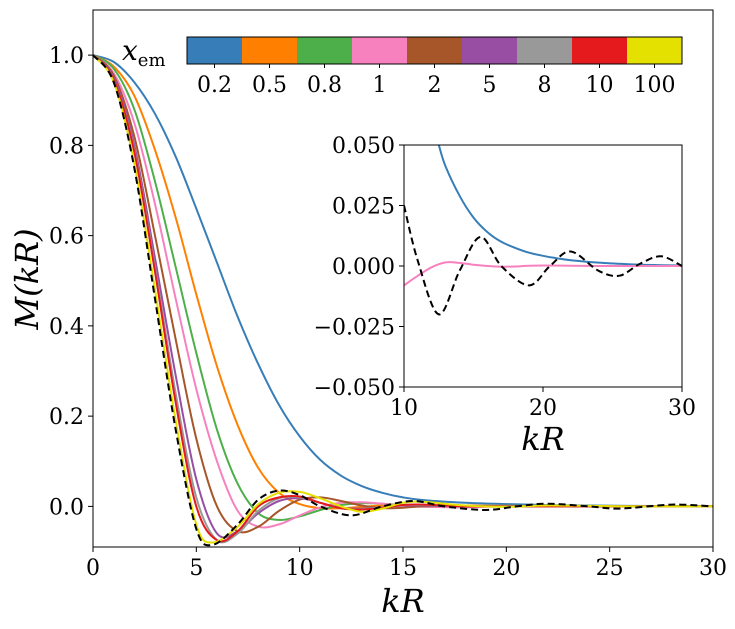  I want to click on main-y-tick-label-5: 1.0, so click(66, 56).